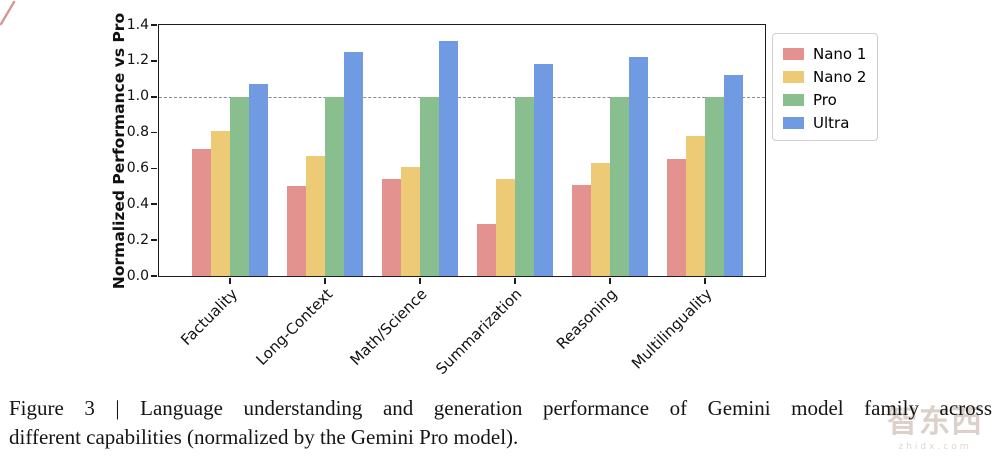 The width and height of the screenshot is (1000, 469). What do you see at coordinates (137, 96) in the screenshot?
I see `y-tick-label: 1.0` at bounding box center [137, 96].